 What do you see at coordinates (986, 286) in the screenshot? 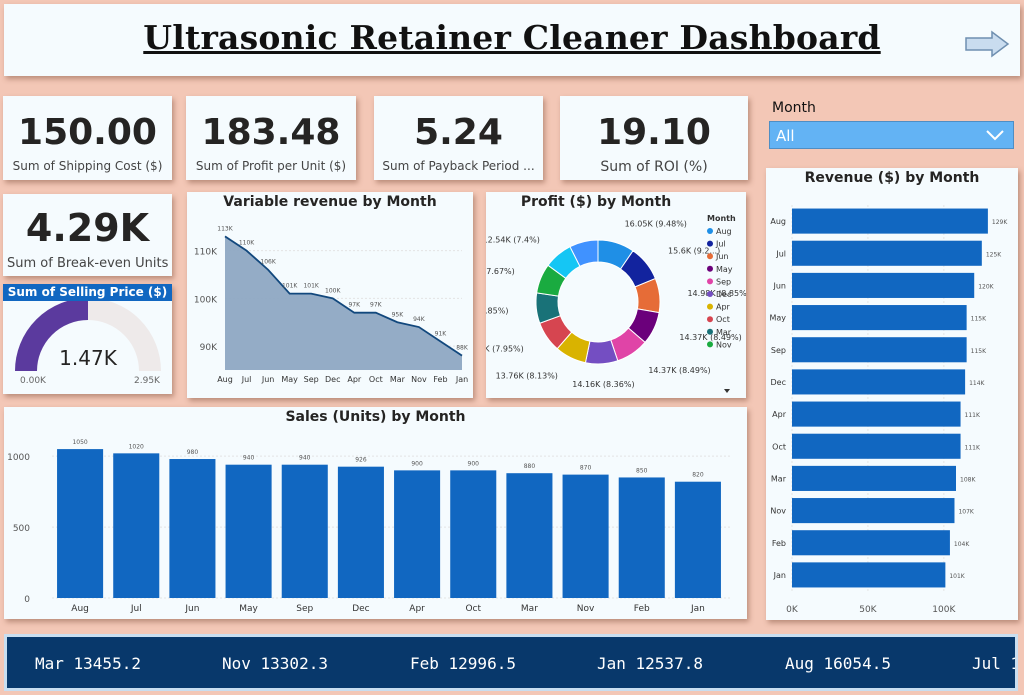
I see `data-label: 120K` at bounding box center [986, 286].